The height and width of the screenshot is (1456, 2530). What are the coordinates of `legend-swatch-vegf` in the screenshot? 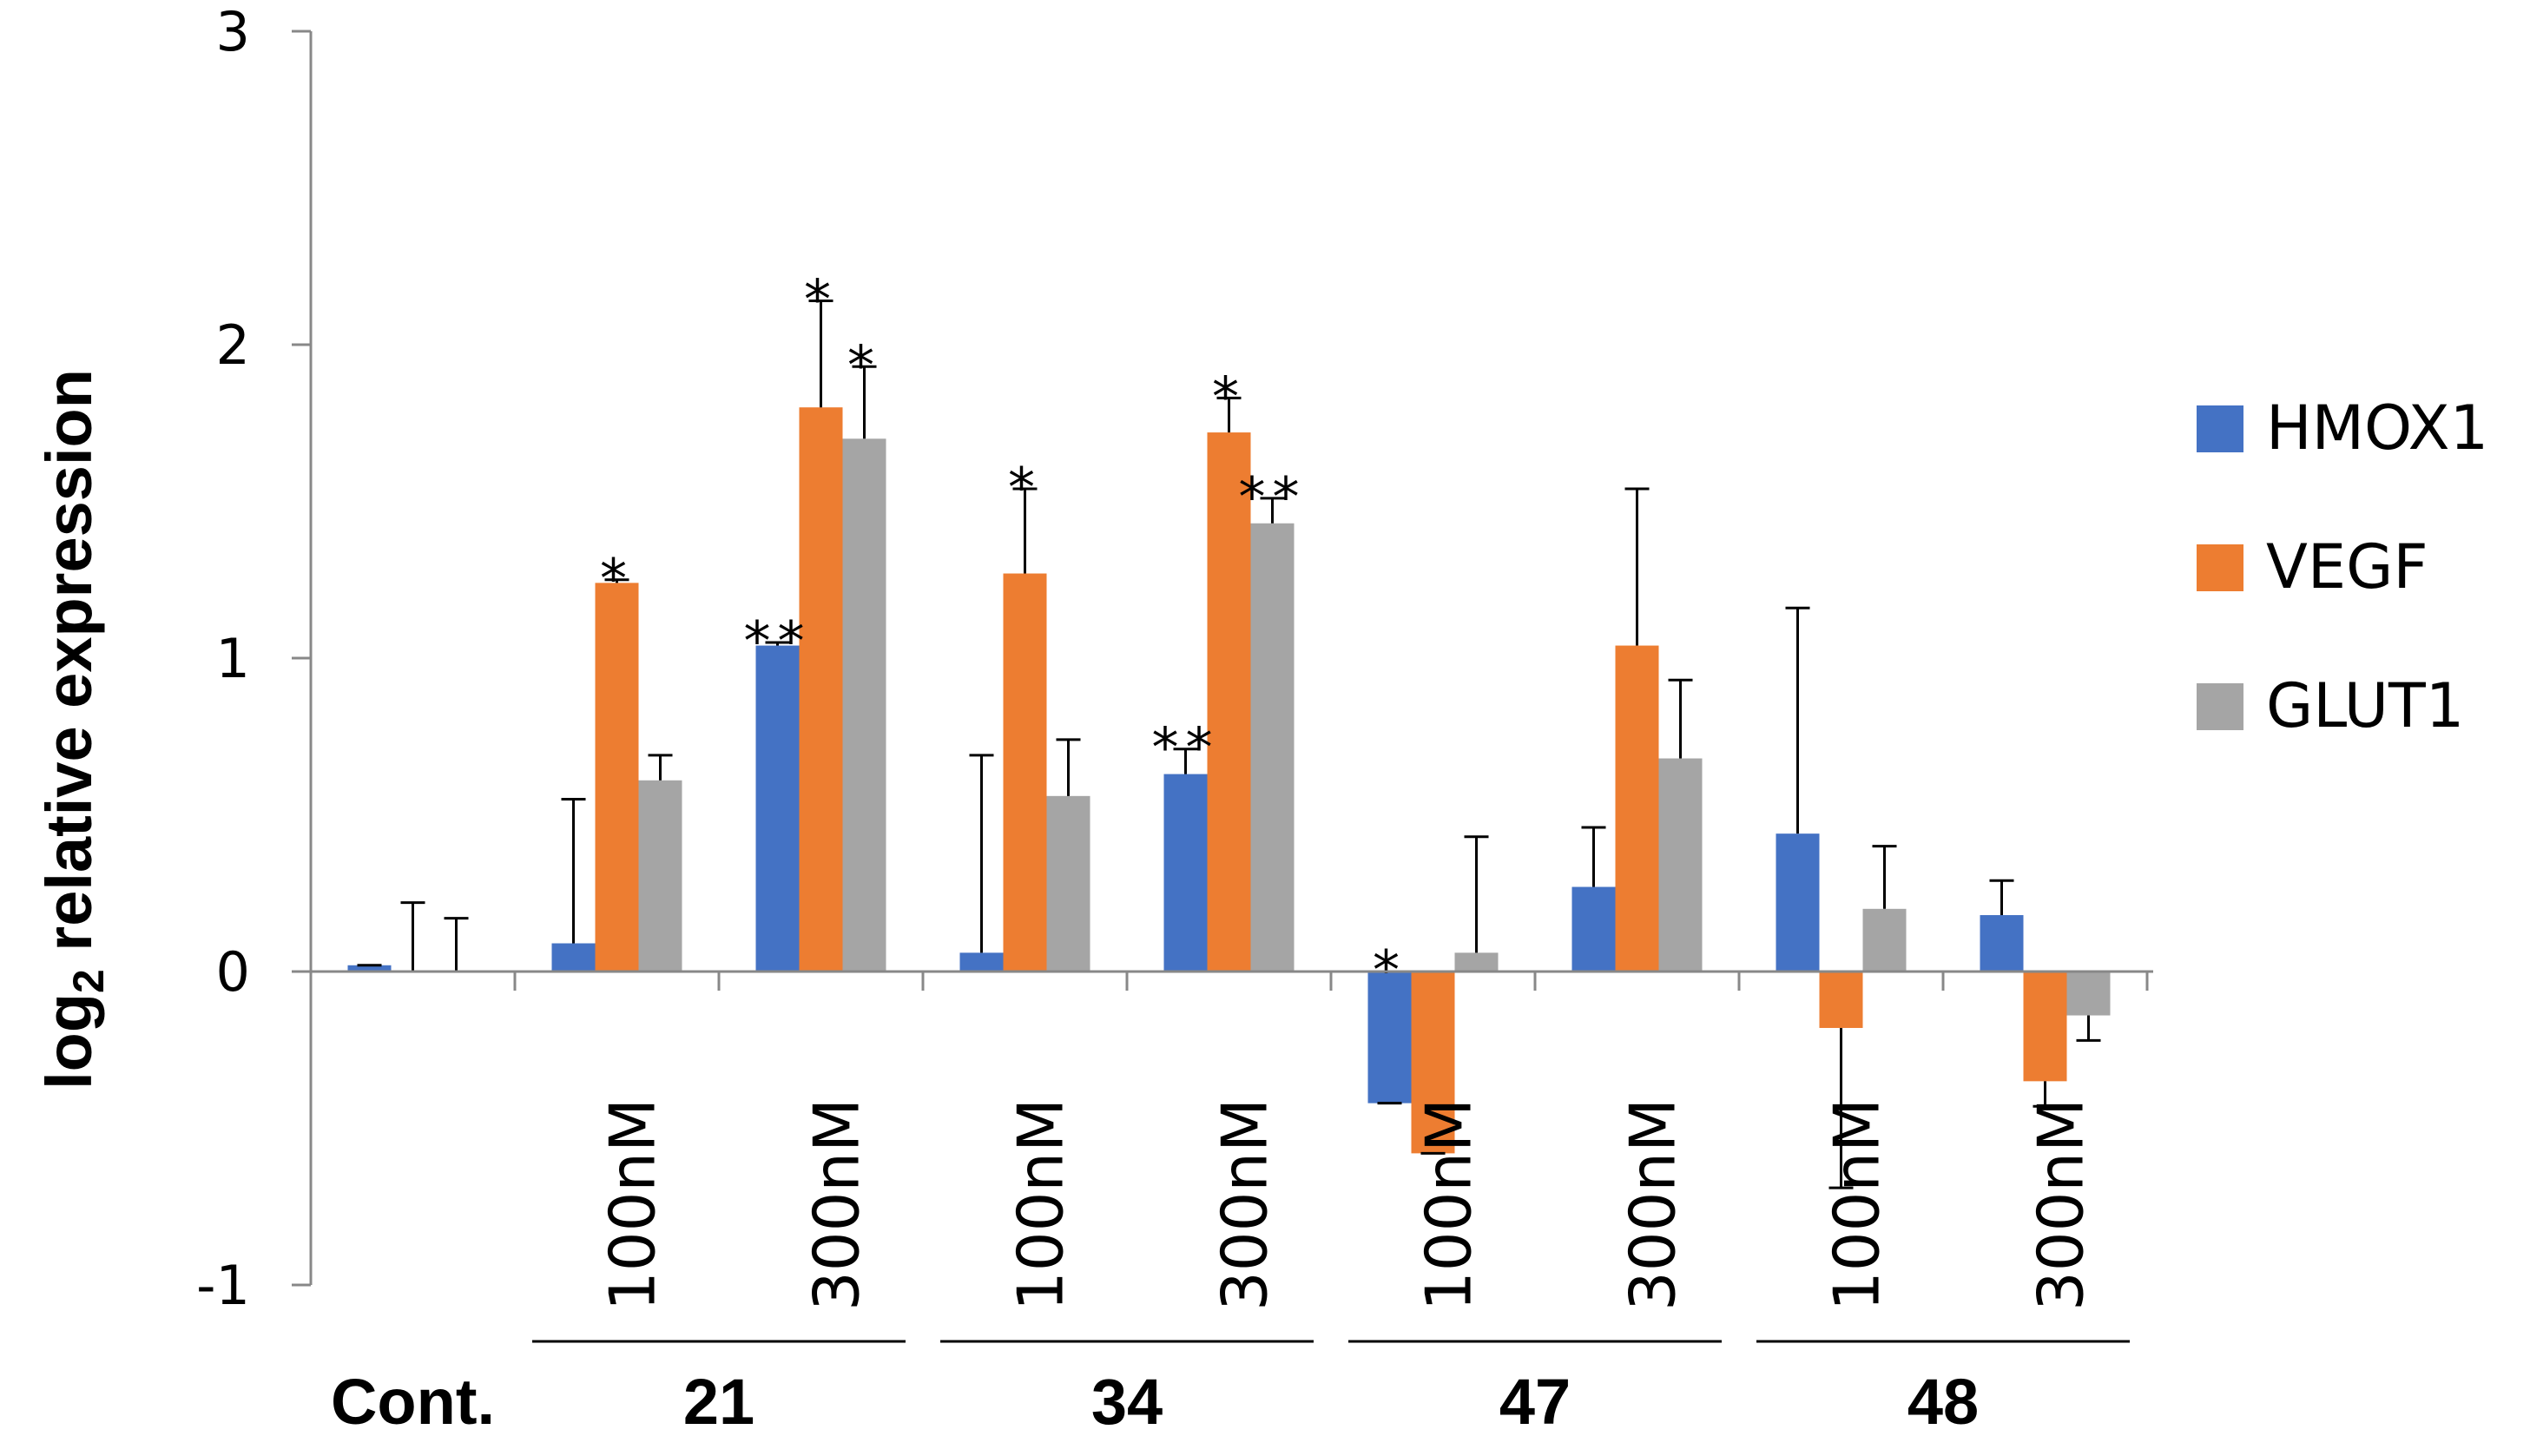 It's located at (2220, 567).